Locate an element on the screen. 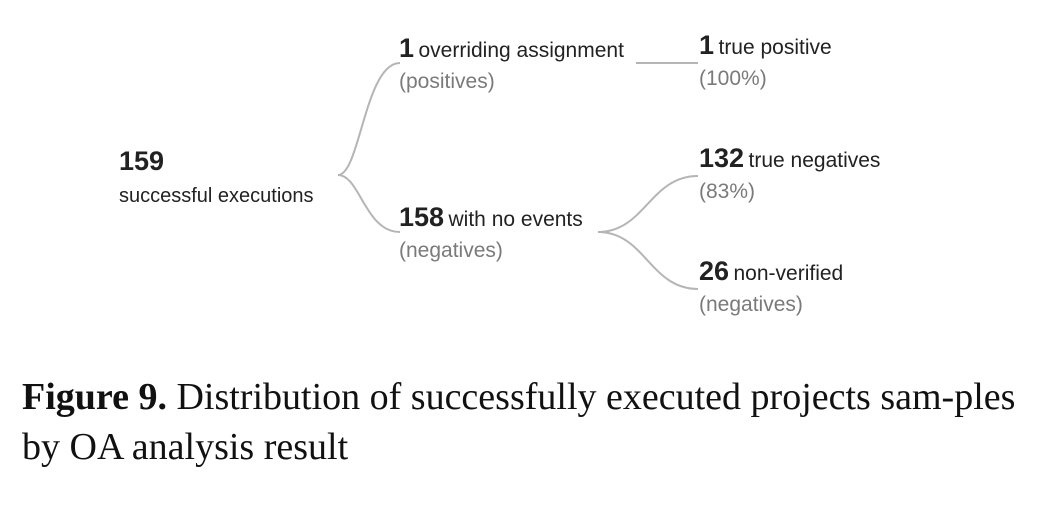  true-negatives-count: 132 is located at coordinates (722, 158).